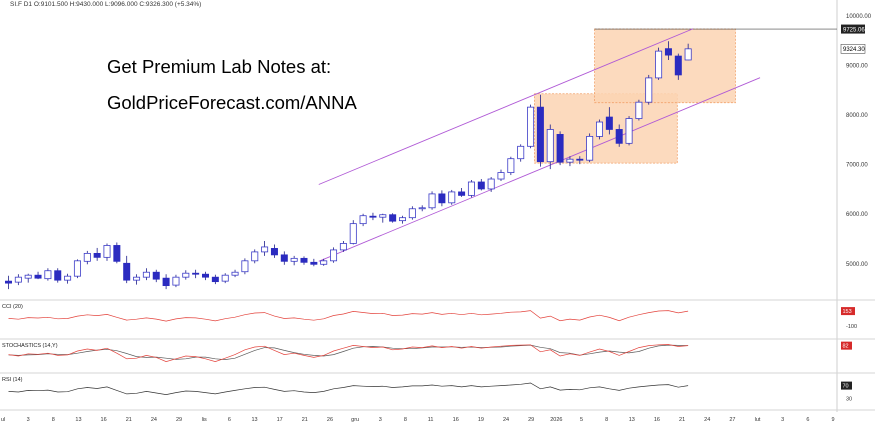 The image size is (875, 425). What do you see at coordinates (531, 420) in the screenshot?
I see `x-tick-label: 29` at bounding box center [531, 420].